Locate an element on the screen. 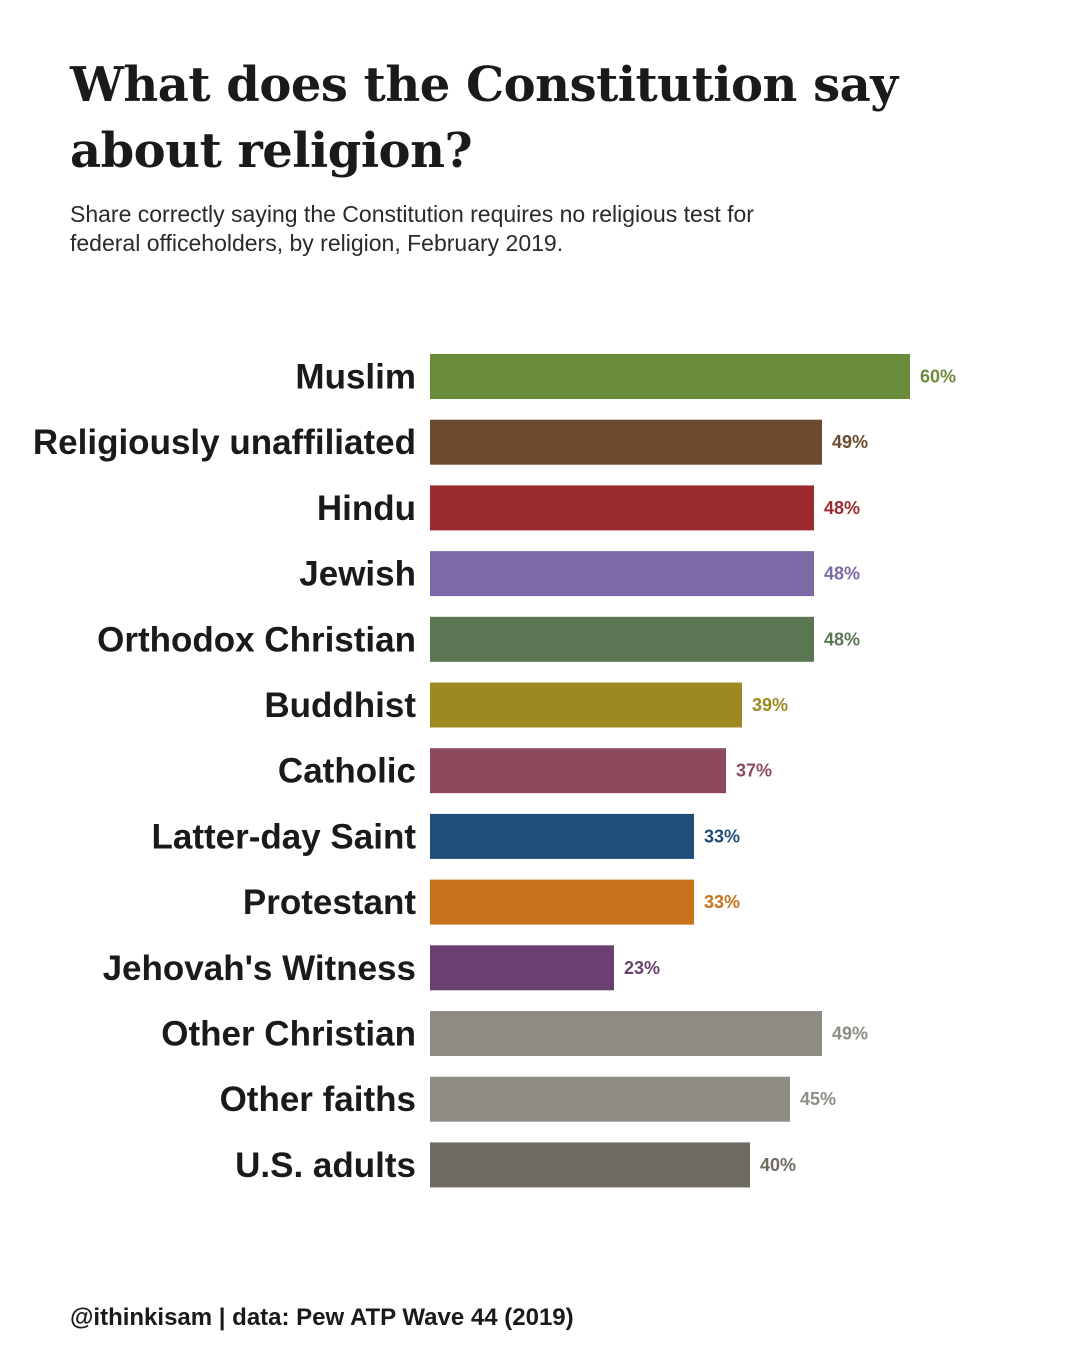  category-label: Jewish is located at coordinates (357, 574).